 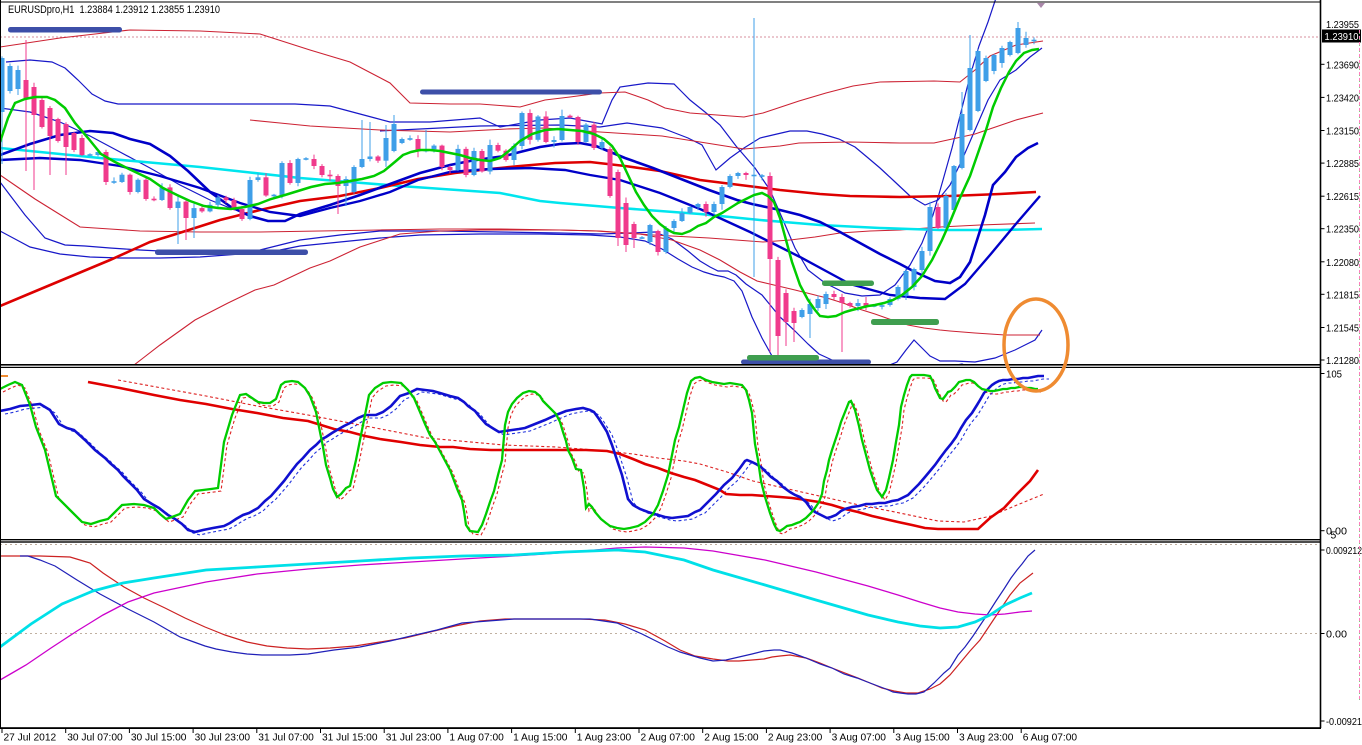 What do you see at coordinates (1050, 738) in the screenshot?
I see `svg-text: 6 Aug 07:00` at bounding box center [1050, 738].